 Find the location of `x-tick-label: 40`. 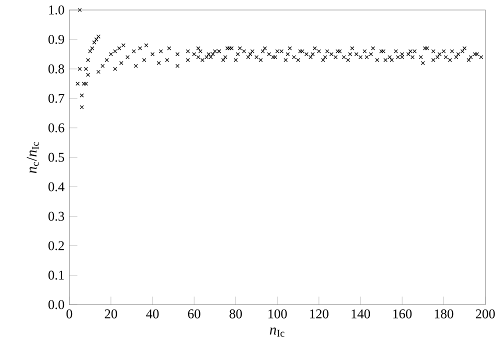

x-tick-label: 40 is located at coordinates (152, 313).